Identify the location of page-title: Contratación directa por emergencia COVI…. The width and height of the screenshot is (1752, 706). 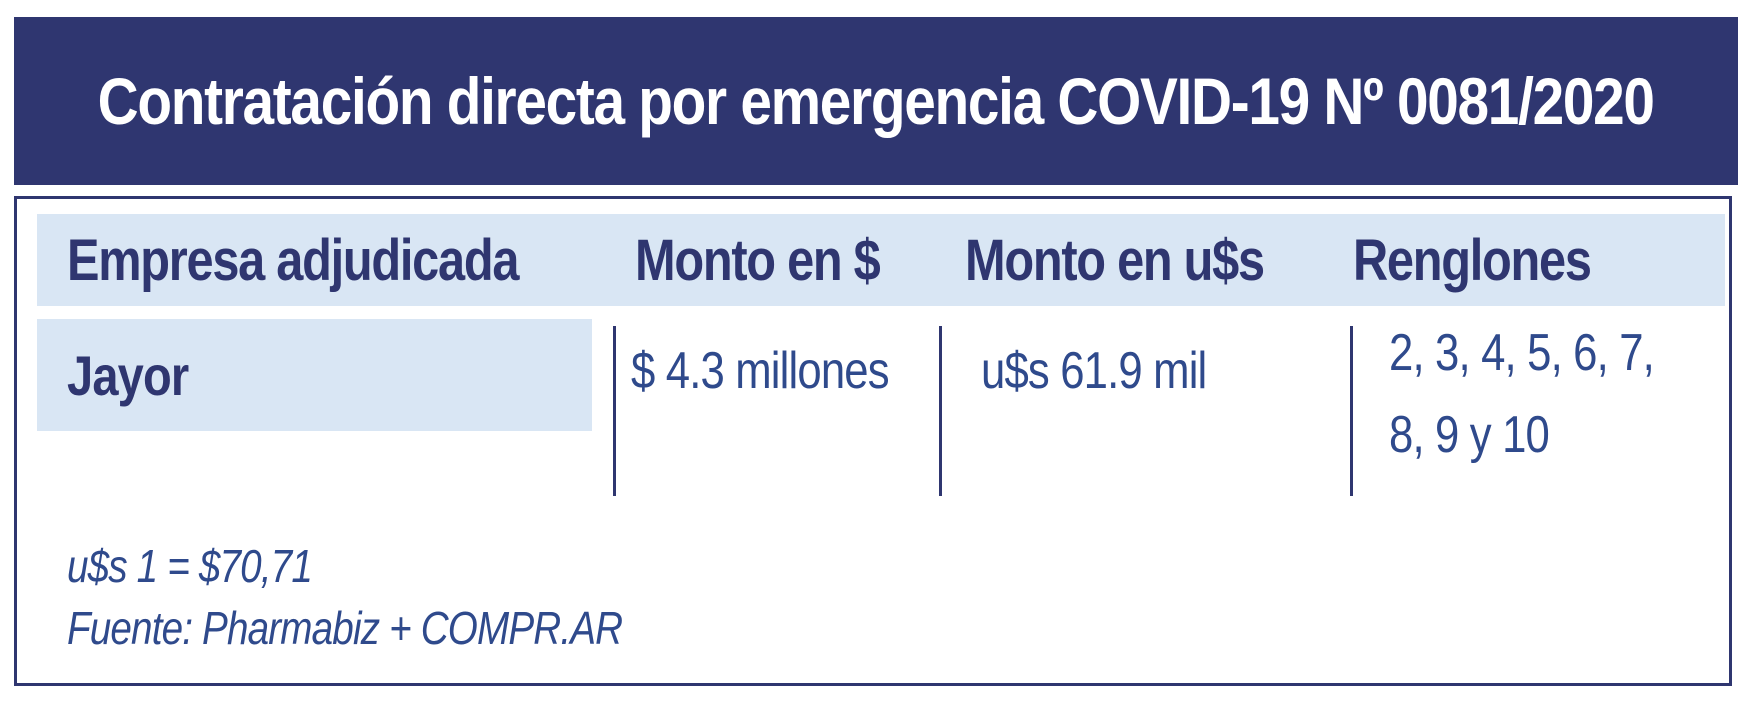
(876, 101).